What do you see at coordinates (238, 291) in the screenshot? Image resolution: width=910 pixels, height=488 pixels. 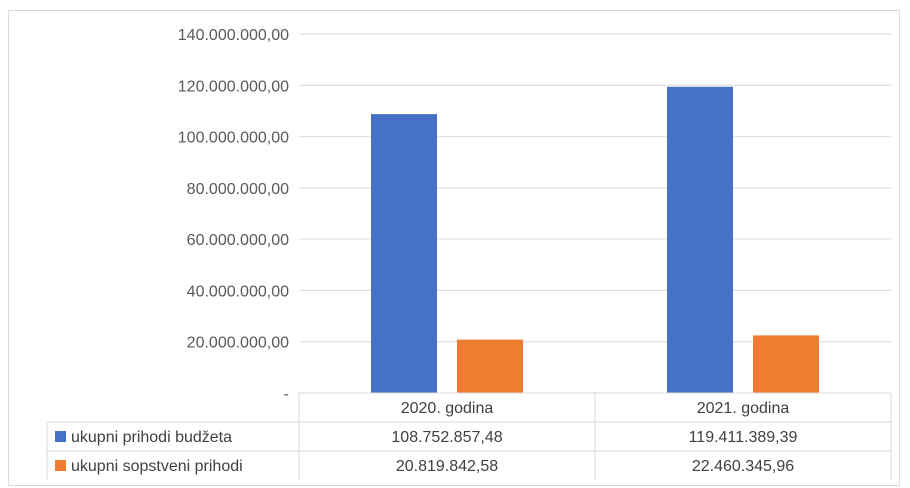 I see `y-tick-label: 40.000.000,00` at bounding box center [238, 291].